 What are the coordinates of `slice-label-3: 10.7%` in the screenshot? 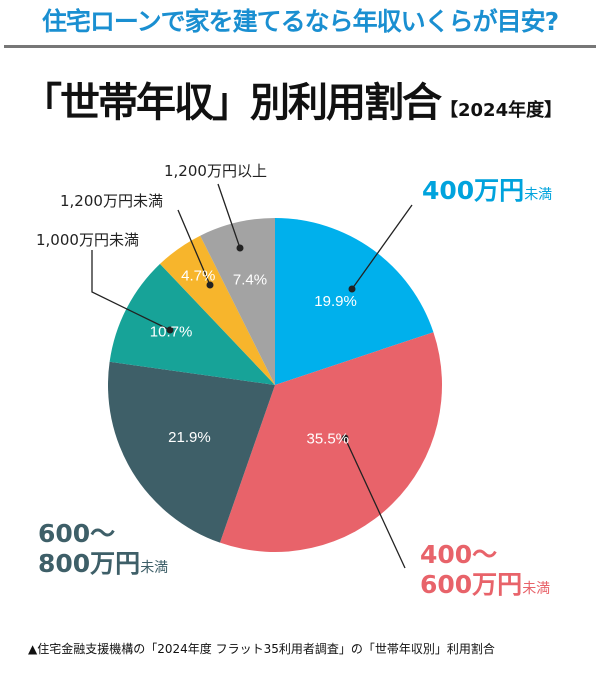 It's located at (171, 331).